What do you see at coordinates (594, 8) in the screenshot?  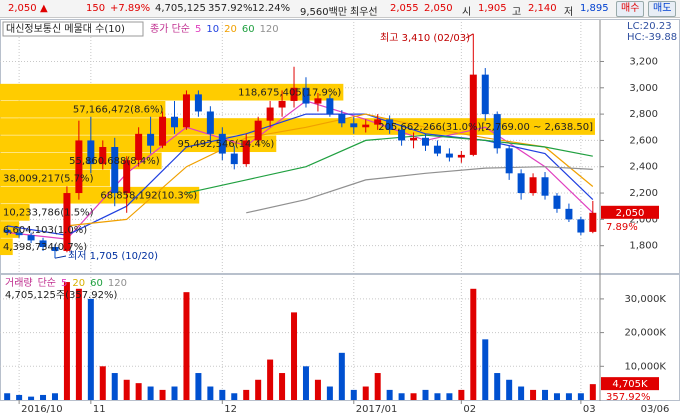 I see `low: 1,895` at bounding box center [594, 8].